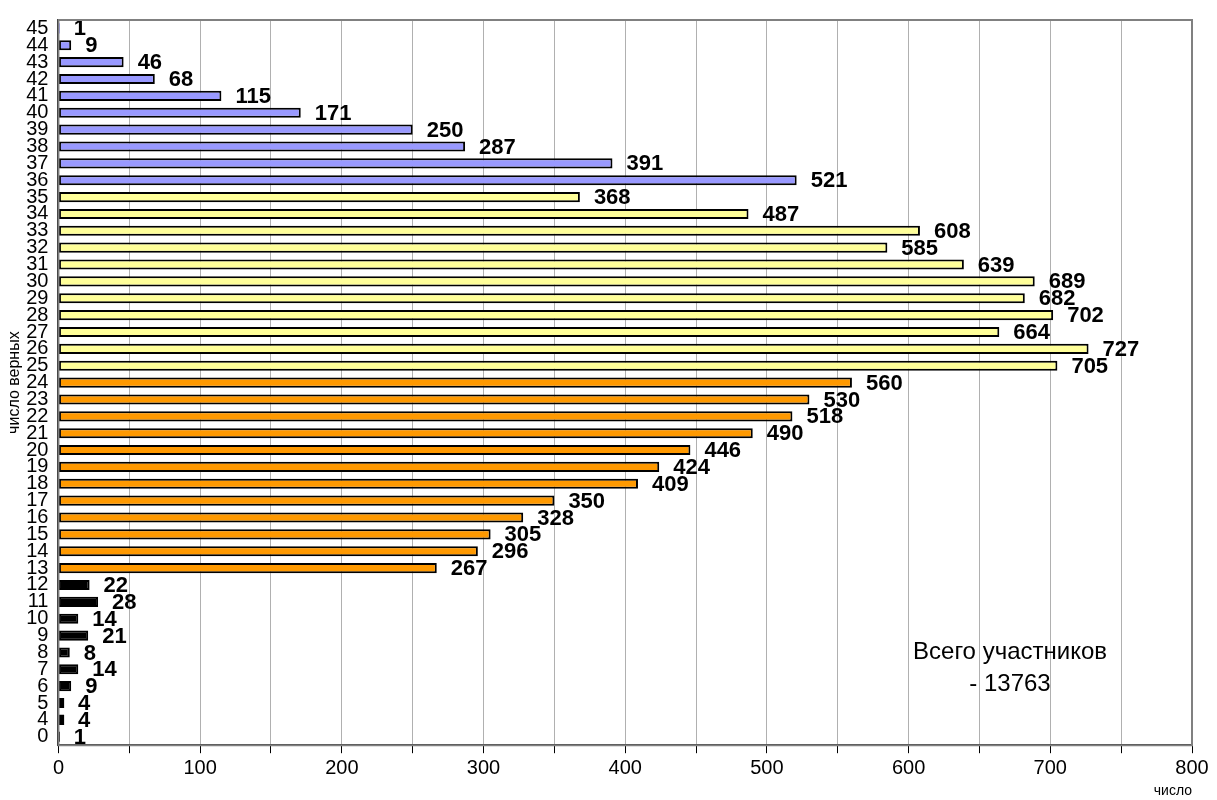 This screenshot has width=1217, height=800. I want to click on x-tick-label: 800, so click(1192, 766).